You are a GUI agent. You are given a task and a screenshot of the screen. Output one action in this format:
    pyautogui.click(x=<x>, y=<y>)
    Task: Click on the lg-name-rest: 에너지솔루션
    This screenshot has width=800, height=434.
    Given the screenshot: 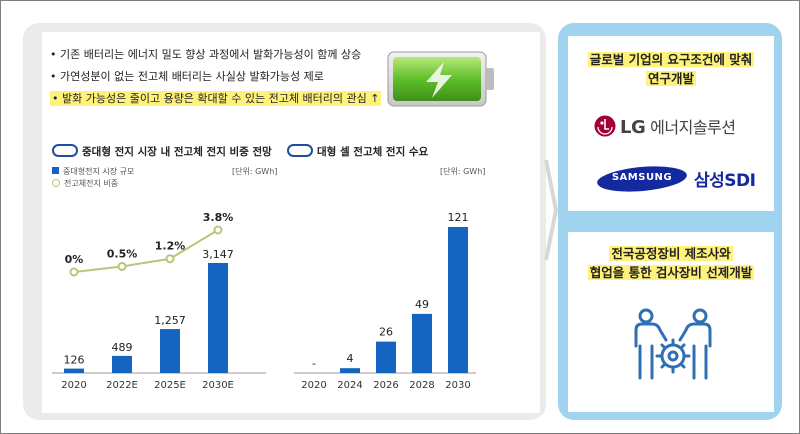 What is the action you would take?
    pyautogui.click(x=693, y=127)
    